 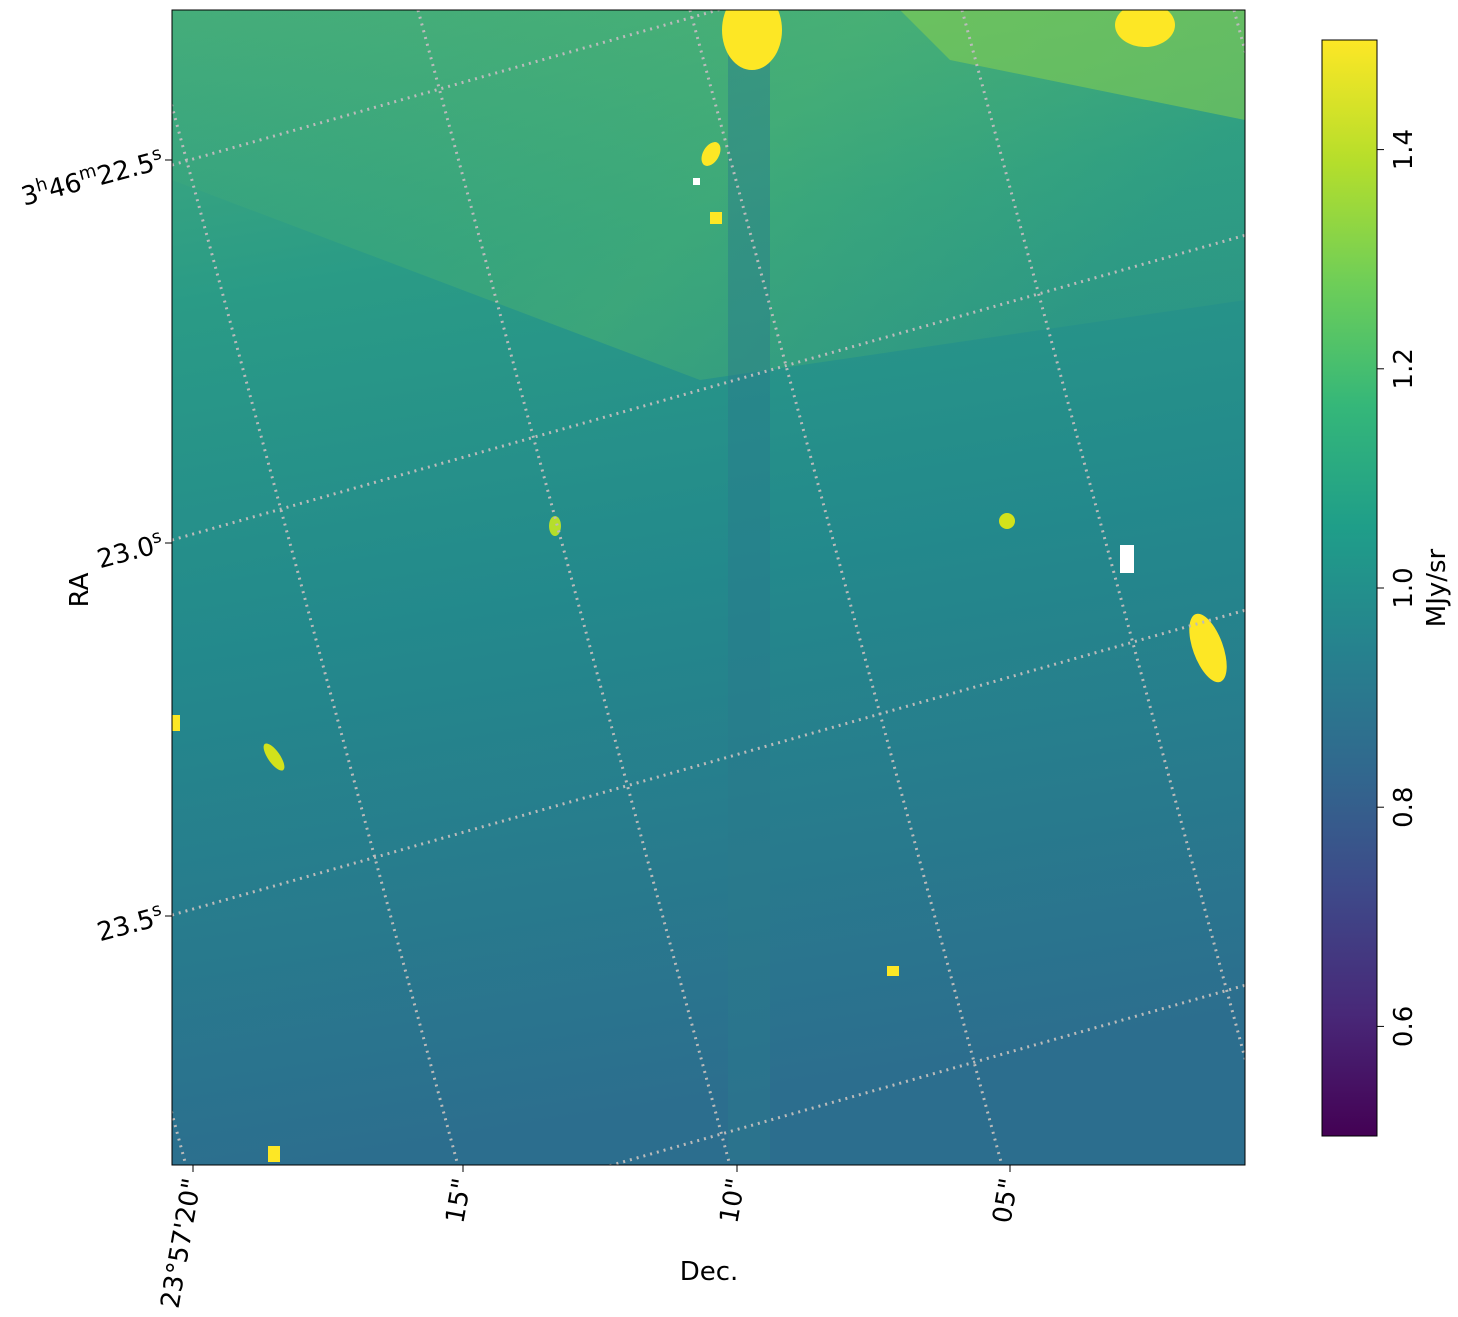 I want to click on y-tick-label: 3h46m22.5s, so click(x=91, y=178).